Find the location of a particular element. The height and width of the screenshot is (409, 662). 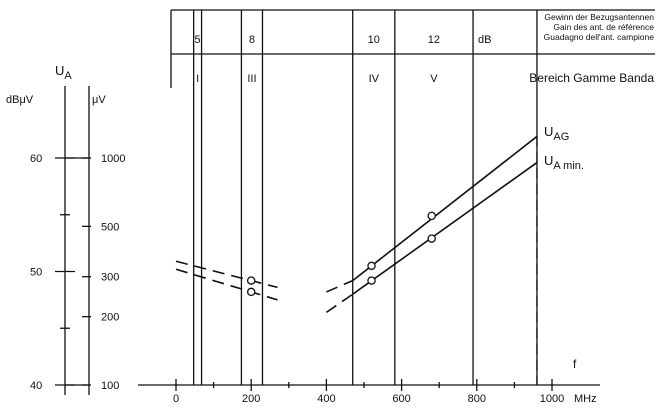

x-tick-label: 1000 is located at coordinates (552, 399).